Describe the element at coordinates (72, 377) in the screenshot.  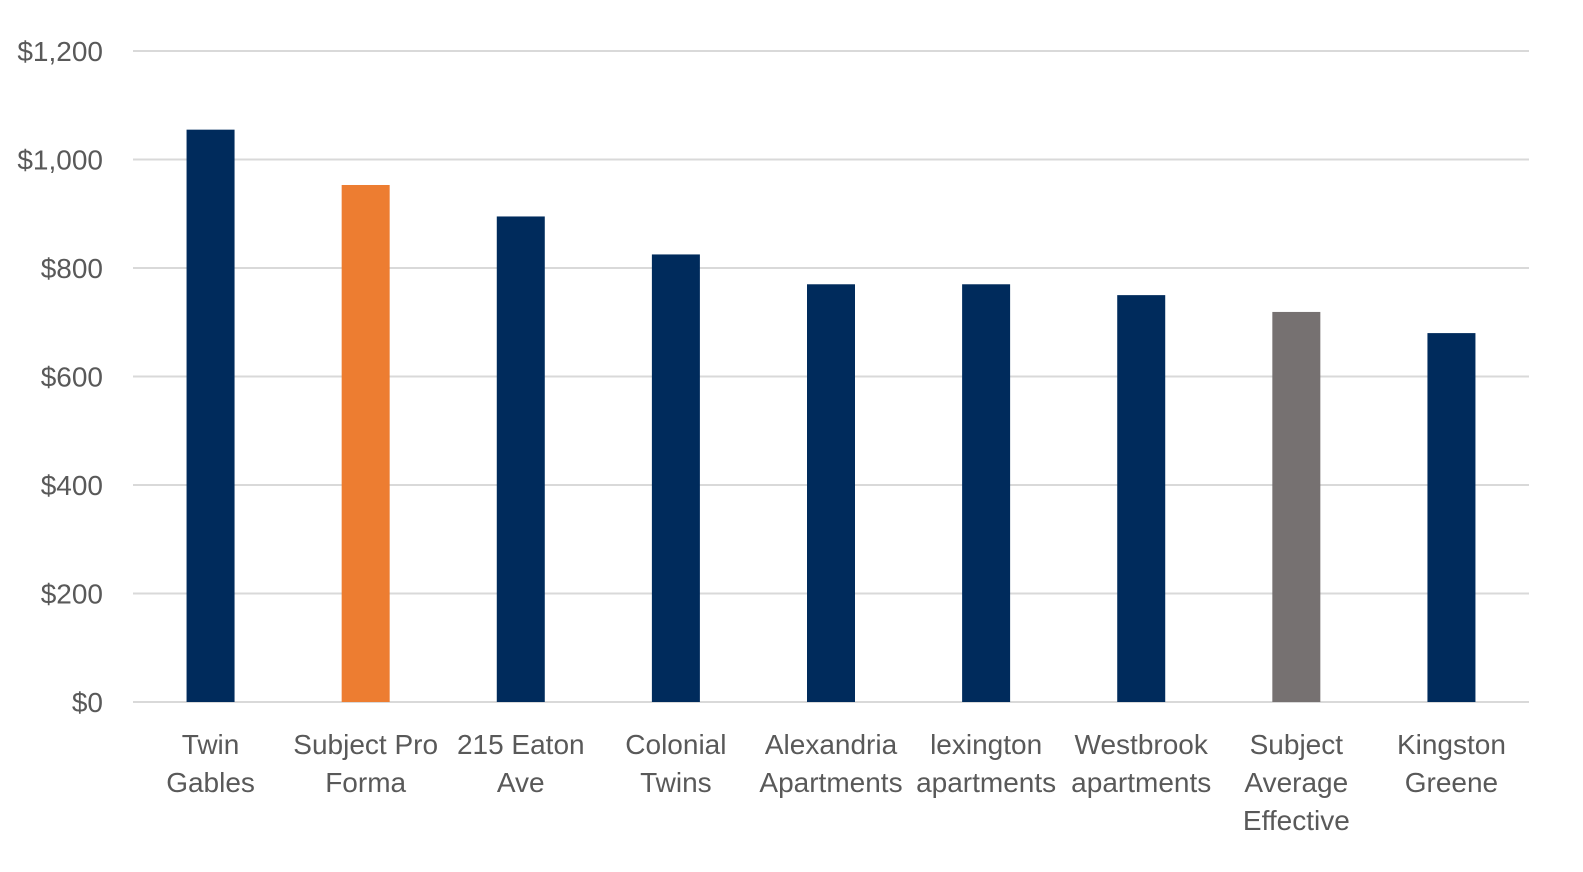
I see `y-tick-label: $600` at that location.